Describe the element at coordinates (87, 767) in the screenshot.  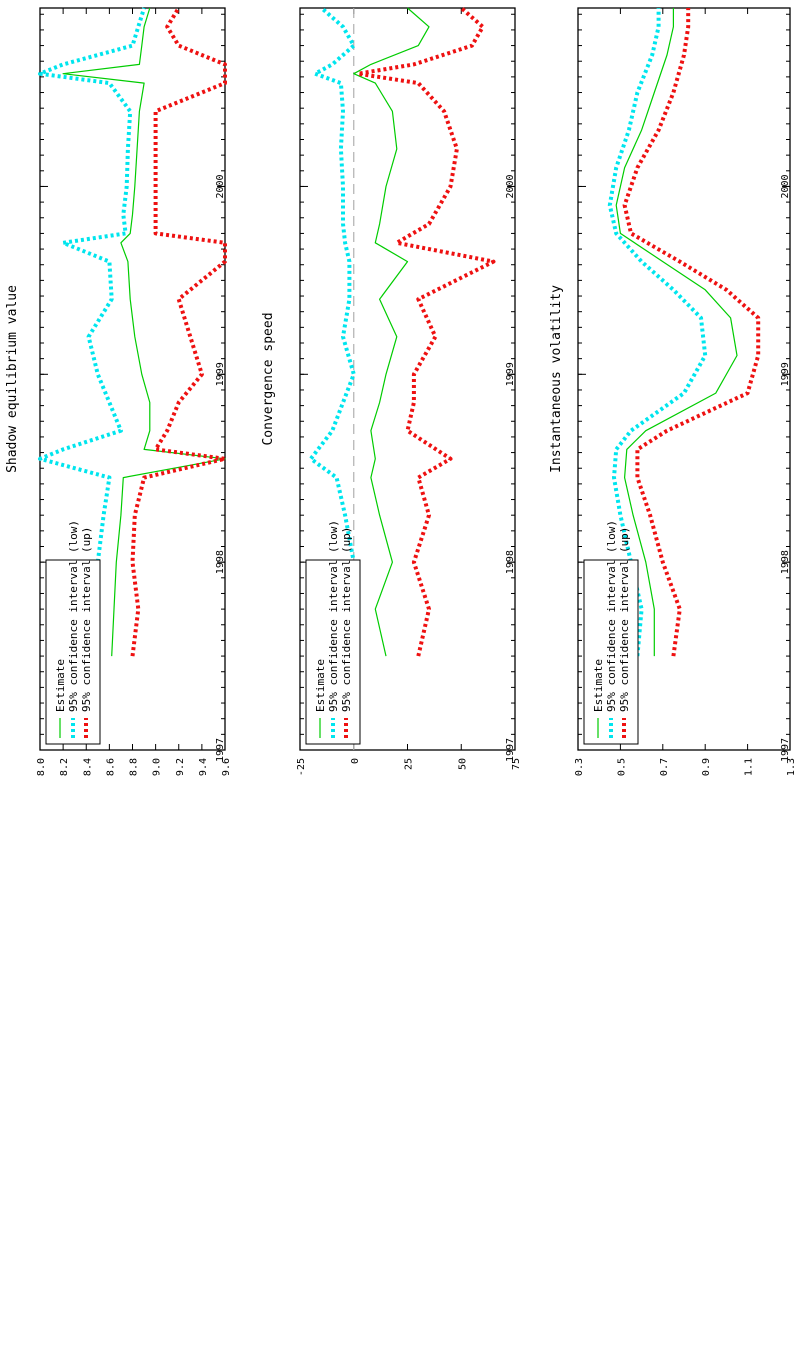
I see `y-tick-label: 8.4` at that location.